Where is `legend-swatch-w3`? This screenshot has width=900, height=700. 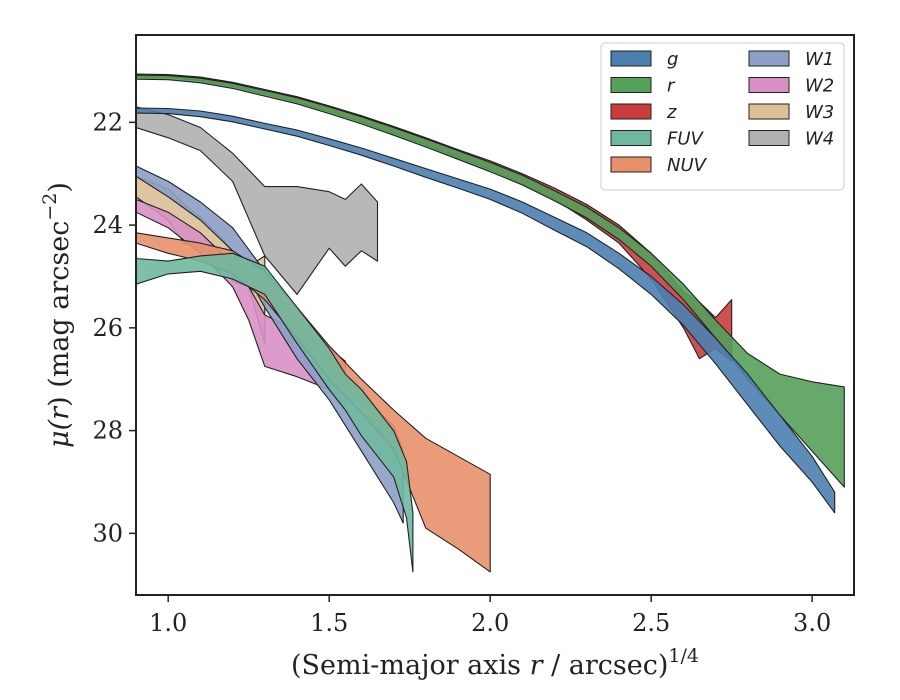
legend-swatch-w3 is located at coordinates (769, 111).